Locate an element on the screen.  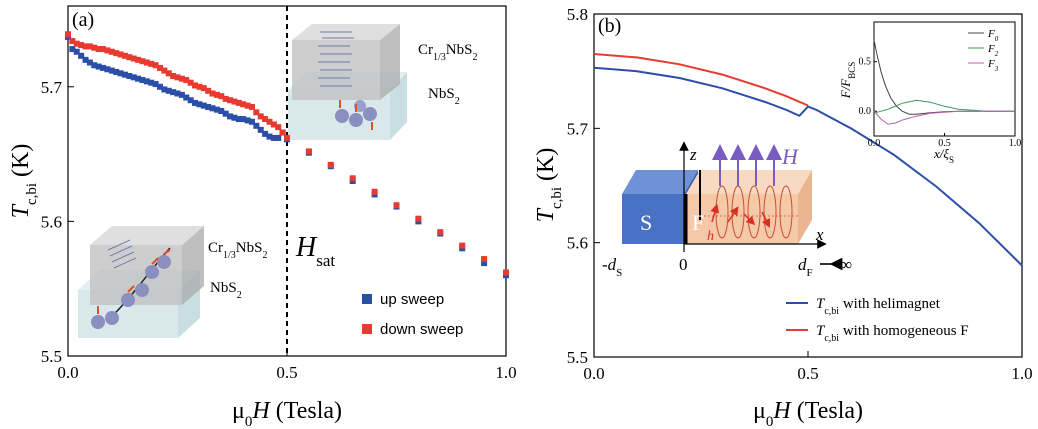
diagram-field-label: H is located at coordinates (790, 156).